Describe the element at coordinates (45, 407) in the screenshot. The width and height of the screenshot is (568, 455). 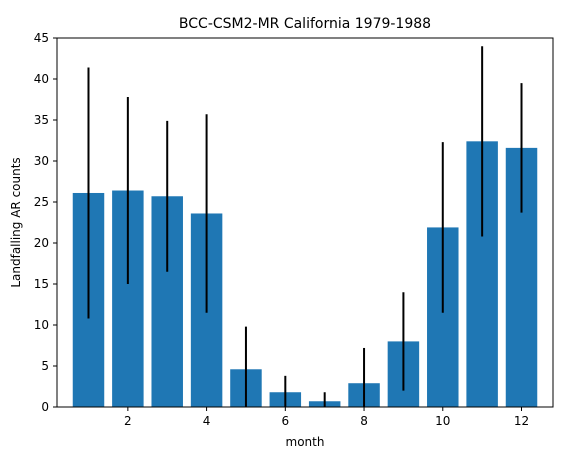
I see `y-tick-label: 0` at that location.